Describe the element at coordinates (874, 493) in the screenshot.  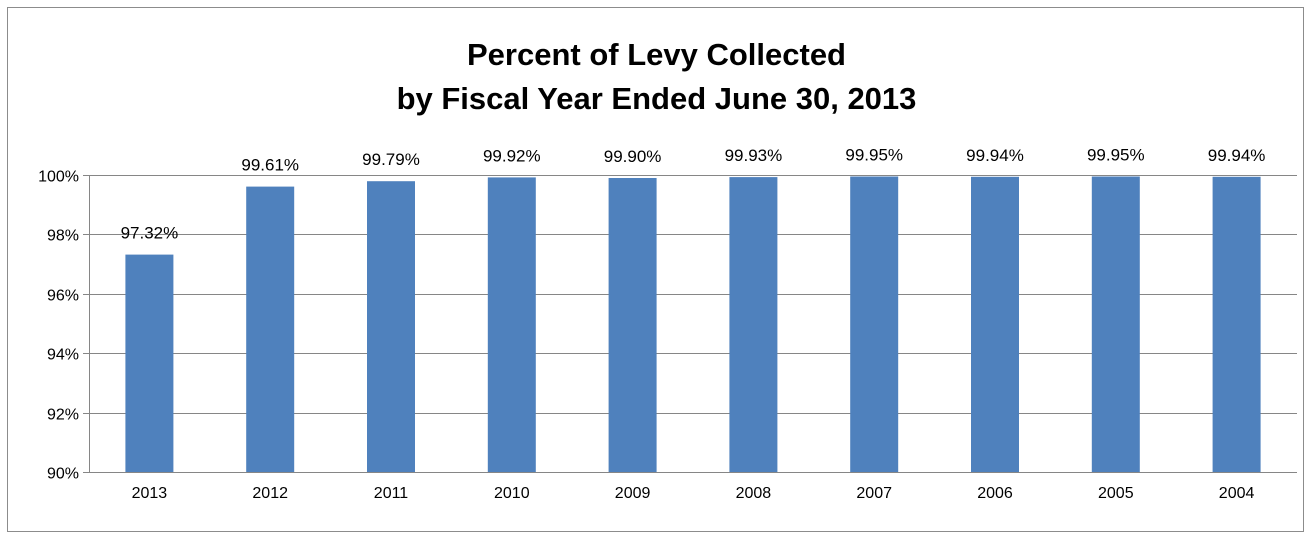
I see `x-tick-label: 2007` at that location.